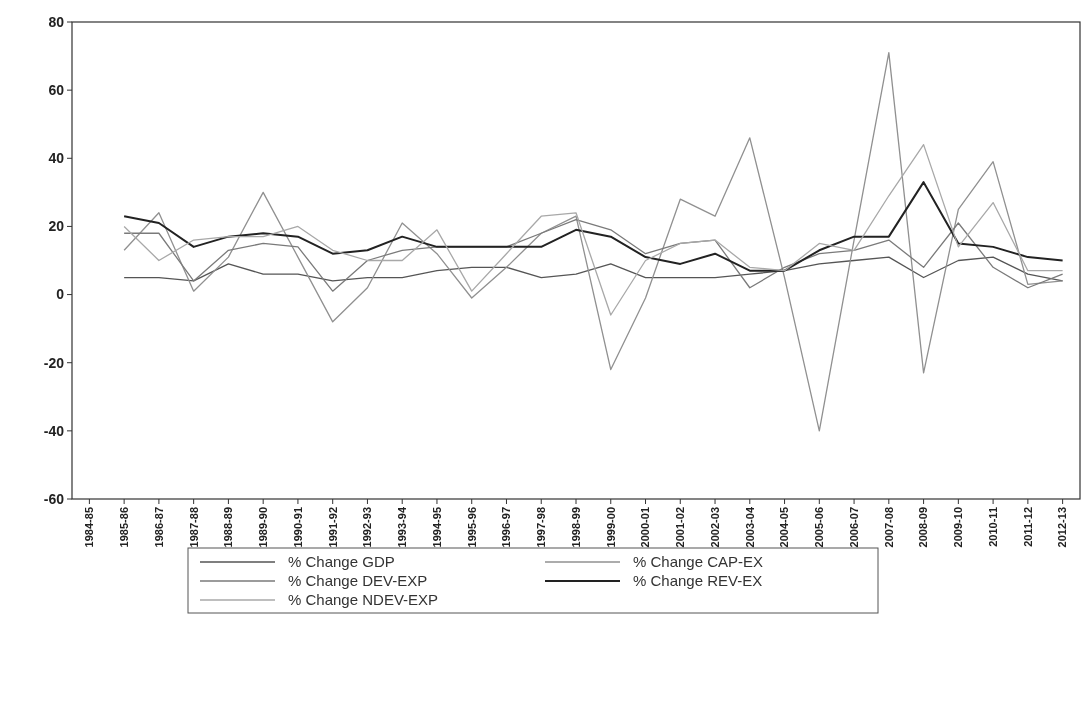 The height and width of the screenshot is (706, 1090). Describe the element at coordinates (541, 527) in the screenshot. I see `x-tick-label: 1997-98` at that location.